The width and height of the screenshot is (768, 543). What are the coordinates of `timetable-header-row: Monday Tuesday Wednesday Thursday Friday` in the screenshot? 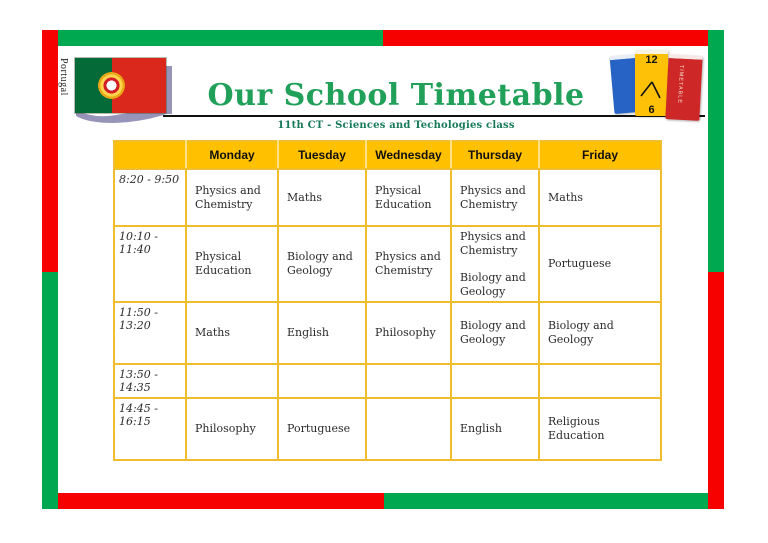 It's located at (387, 155).